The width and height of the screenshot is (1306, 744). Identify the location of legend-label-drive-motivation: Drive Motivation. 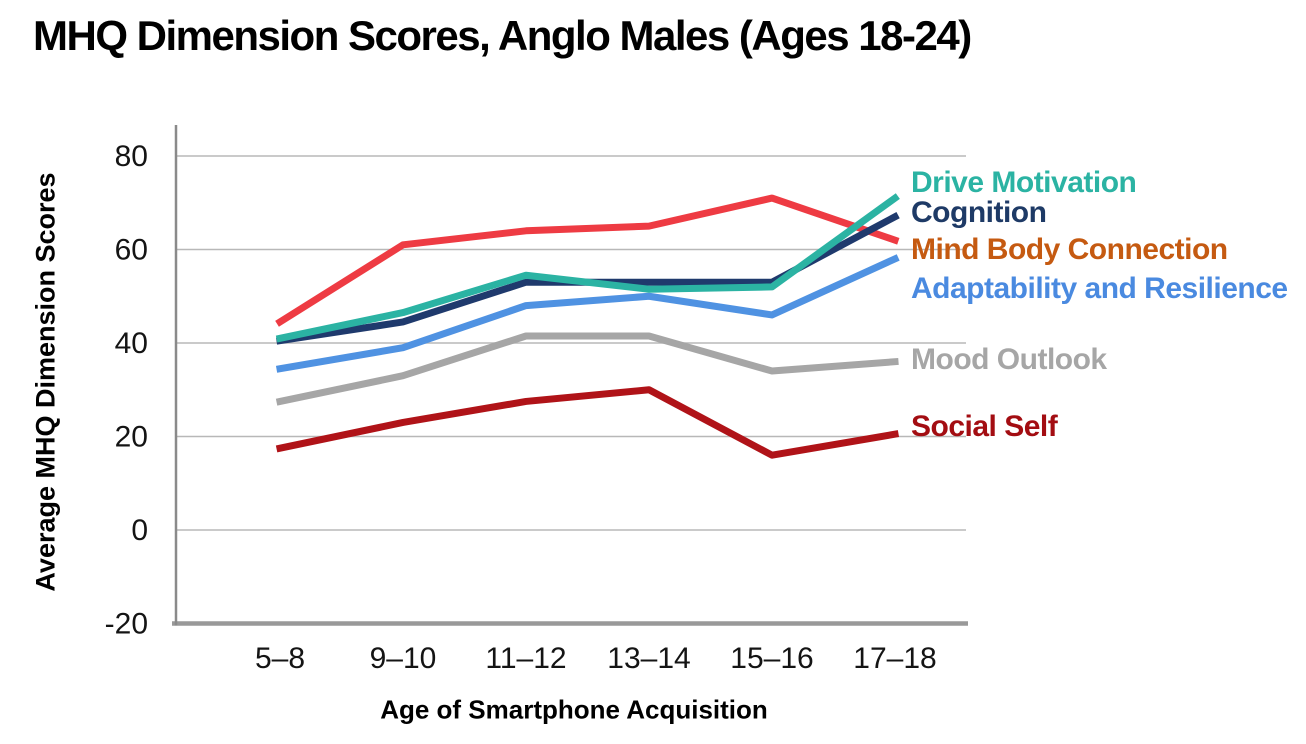
(1024, 182).